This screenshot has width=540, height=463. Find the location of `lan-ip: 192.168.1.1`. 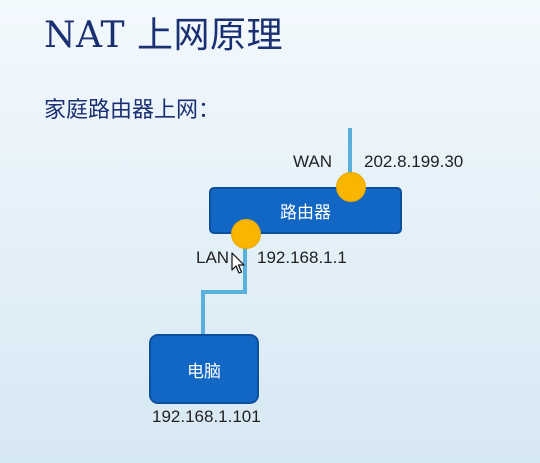

lan-ip: 192.168.1.1 is located at coordinates (302, 257).